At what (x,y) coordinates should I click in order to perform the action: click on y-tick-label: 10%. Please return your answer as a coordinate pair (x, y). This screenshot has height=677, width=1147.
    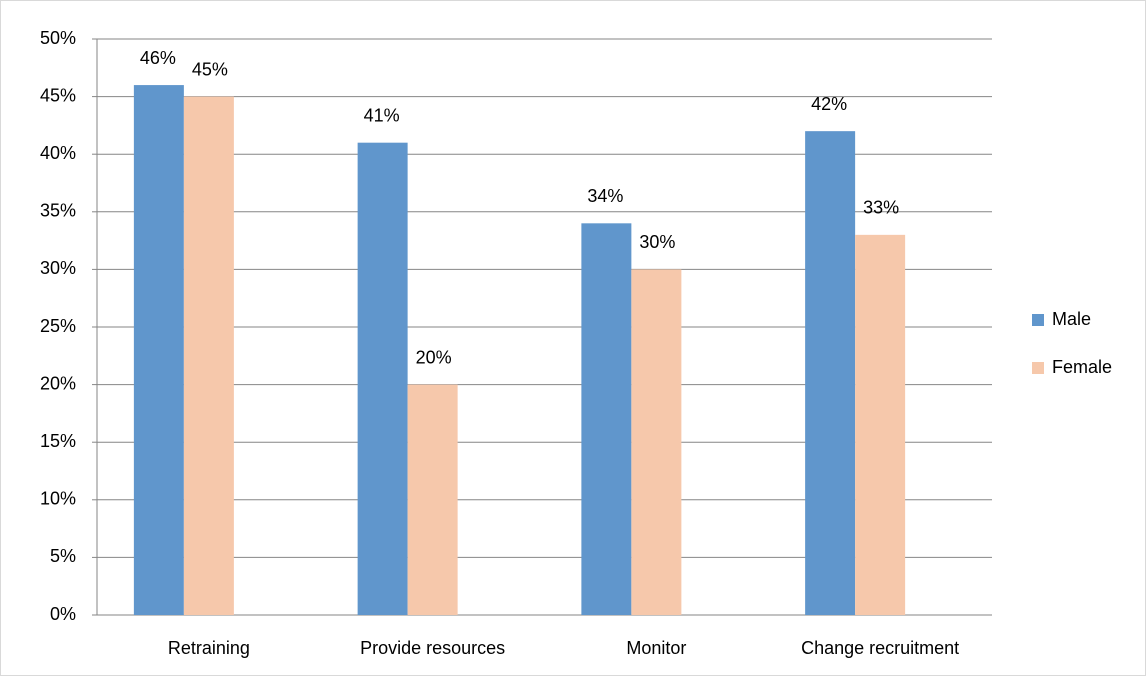
    Looking at the image, I should click on (58, 499).